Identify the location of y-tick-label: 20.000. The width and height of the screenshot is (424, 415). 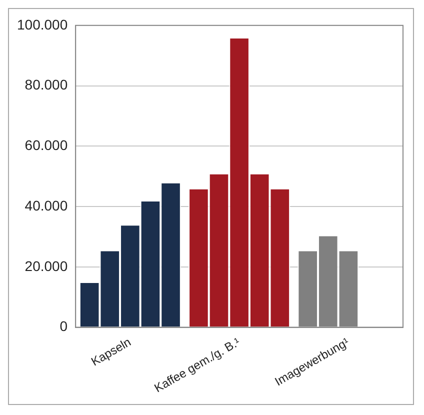
(46, 266).